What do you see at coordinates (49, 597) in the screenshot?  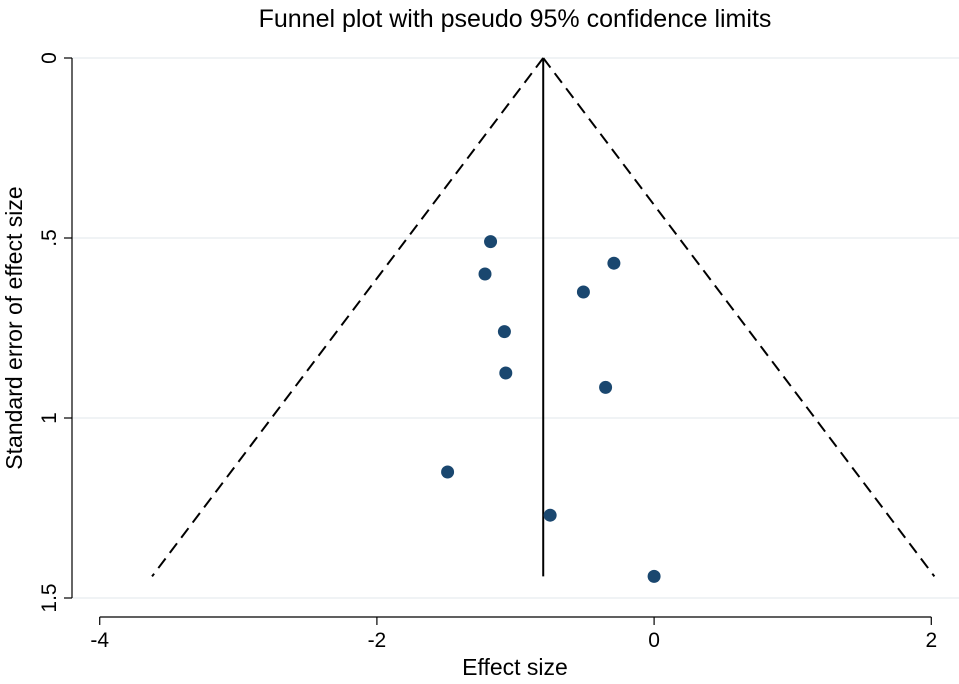 I see `y-tick-label-3: 1.5` at bounding box center [49, 597].